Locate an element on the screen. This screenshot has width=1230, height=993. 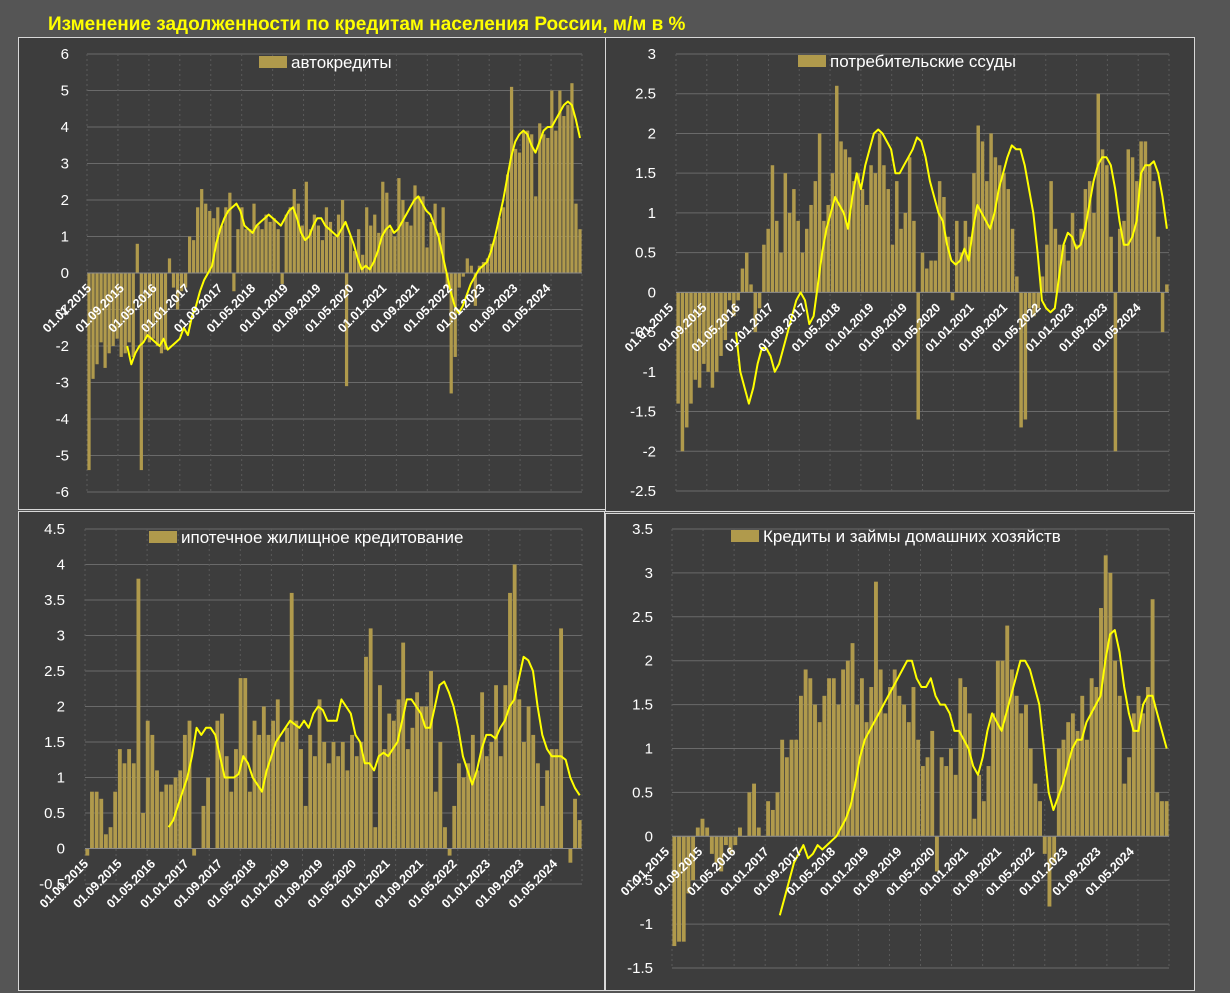
legend-label: ипотечное жилищное кредитование is located at coordinates (322, 537).